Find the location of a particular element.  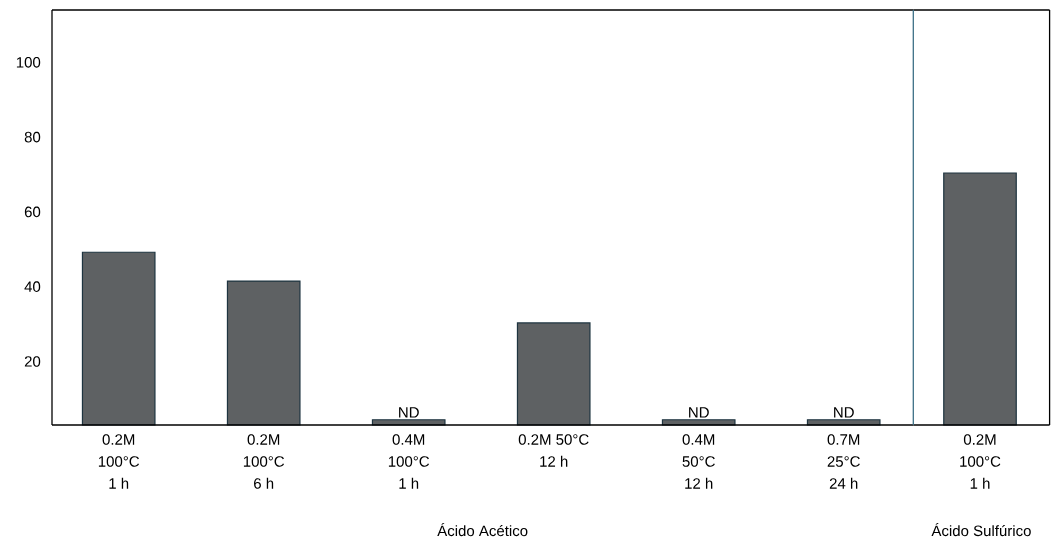

x-tick-label: 0.4M 50°C 12 h is located at coordinates (698, 461).